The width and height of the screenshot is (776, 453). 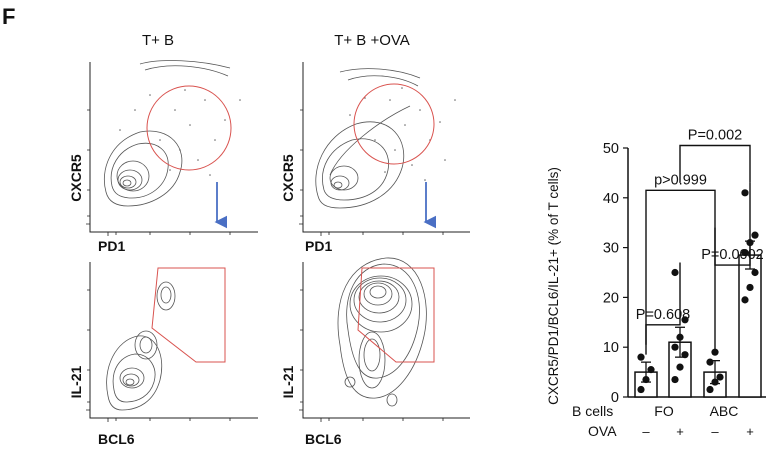 What do you see at coordinates (611, 249) in the screenshot?
I see `y-tick-label-3: 30` at bounding box center [611, 249].